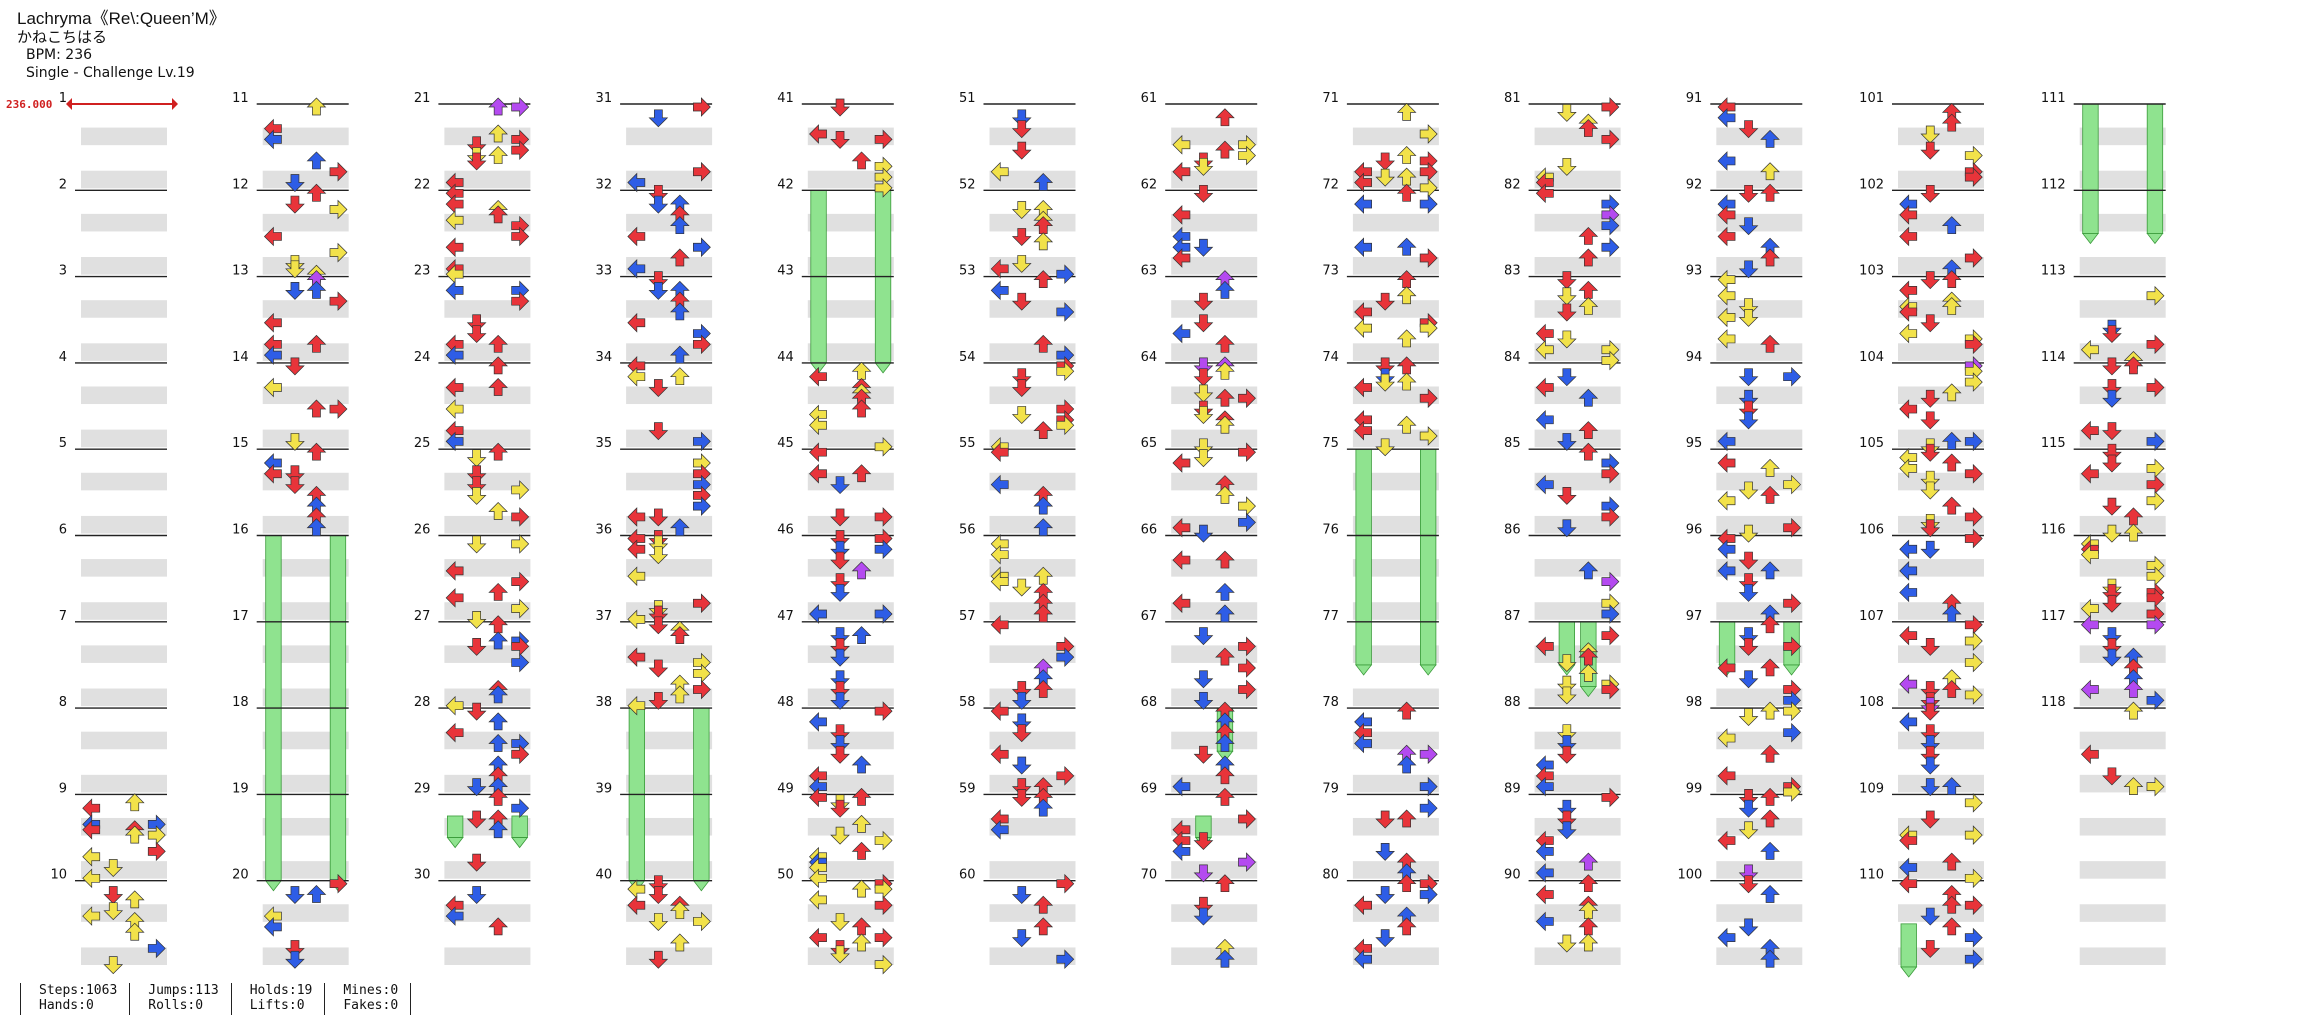  I want to click on measure-number: 111, so click(2053, 98).